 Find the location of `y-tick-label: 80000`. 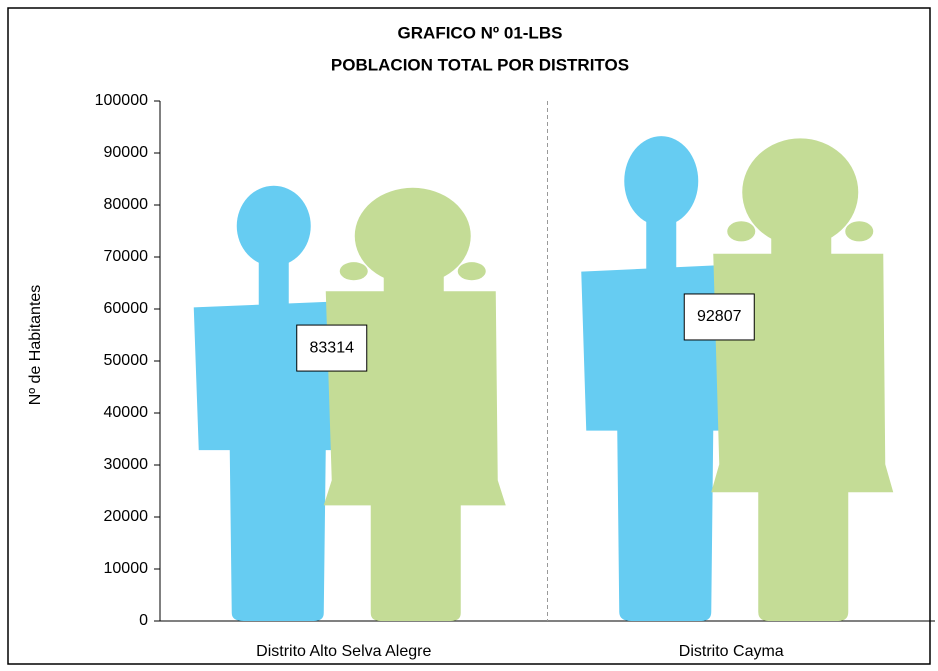

y-tick-label: 80000 is located at coordinates (126, 204).